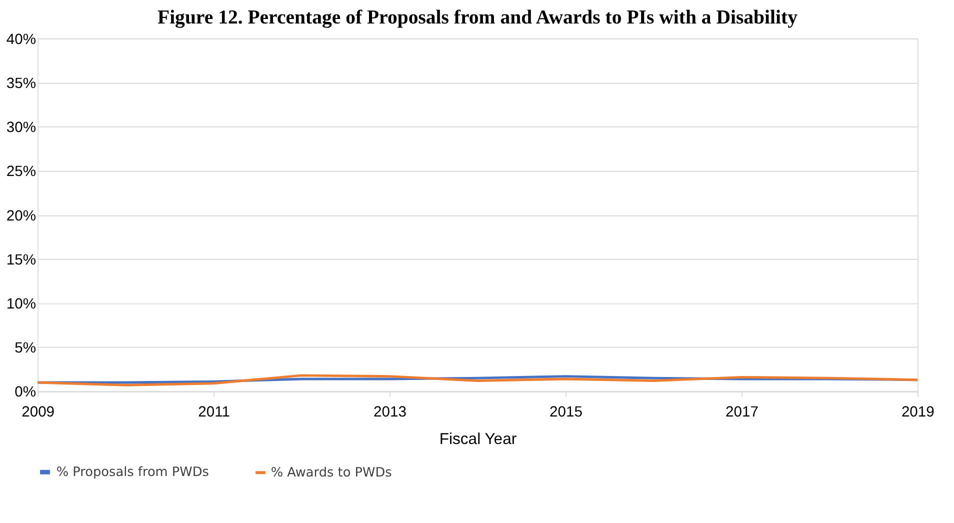 The width and height of the screenshot is (954, 523). What do you see at coordinates (565, 412) in the screenshot?
I see `x-tick-label: 2015` at bounding box center [565, 412].